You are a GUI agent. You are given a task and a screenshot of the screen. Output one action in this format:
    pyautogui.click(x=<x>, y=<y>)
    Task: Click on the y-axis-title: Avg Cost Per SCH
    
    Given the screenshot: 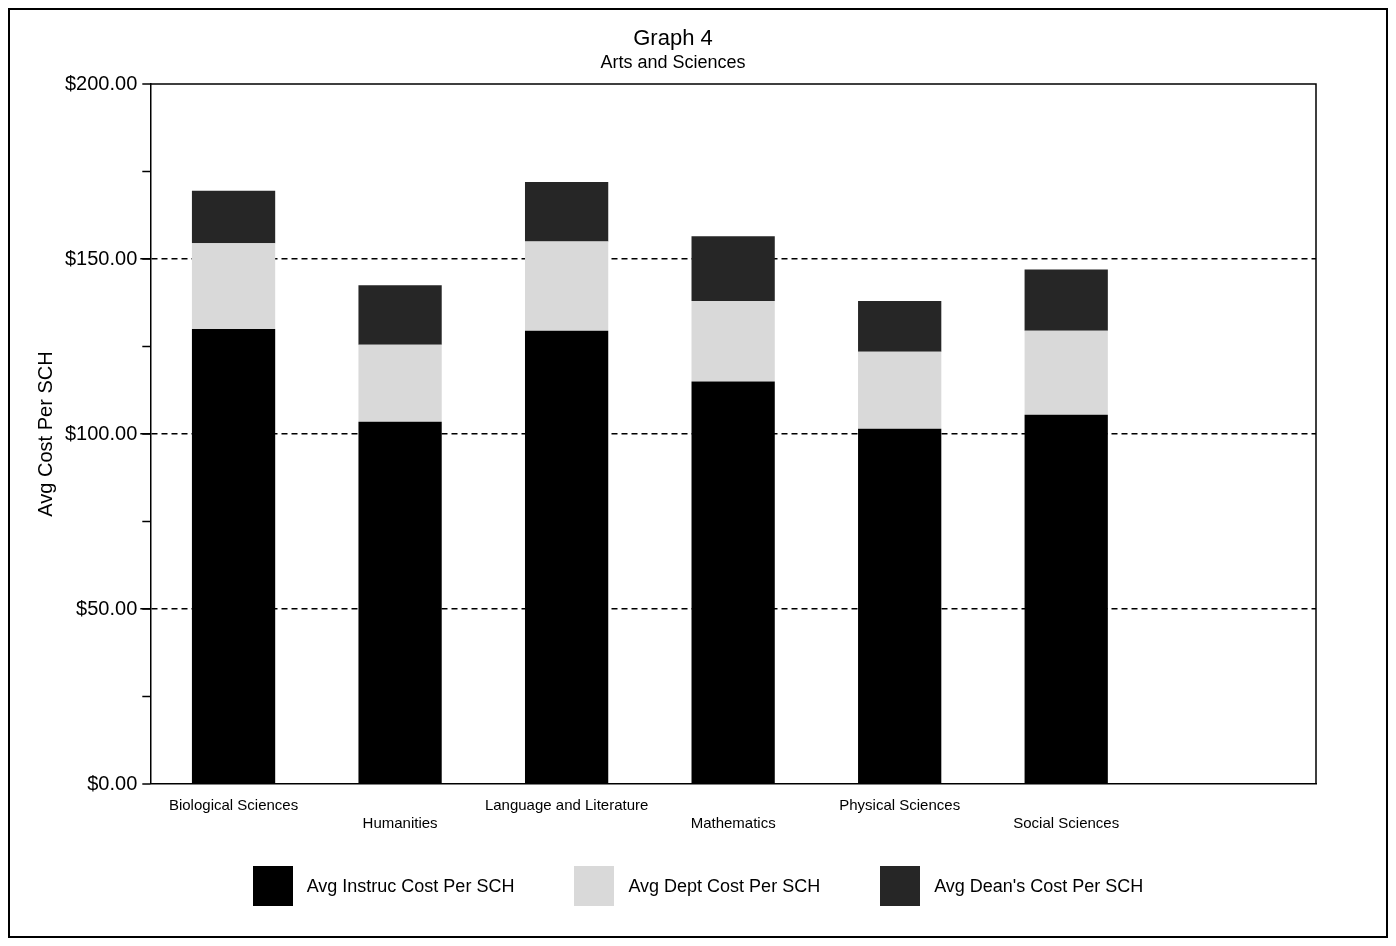 What is the action you would take?
    pyautogui.click(x=44, y=434)
    